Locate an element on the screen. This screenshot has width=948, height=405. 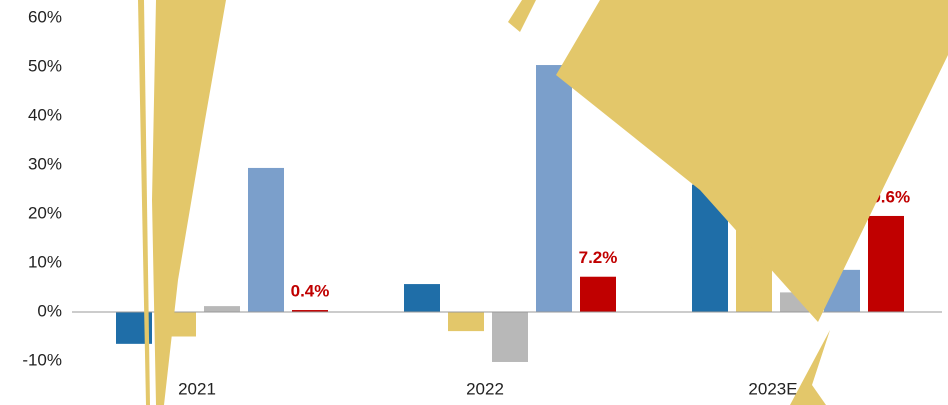
data-label: 7.2% is located at coordinates (598, 257).